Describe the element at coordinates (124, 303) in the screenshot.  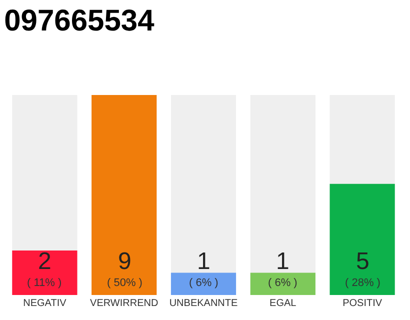
I see `x-tick-label: VERWIRREND` at that location.